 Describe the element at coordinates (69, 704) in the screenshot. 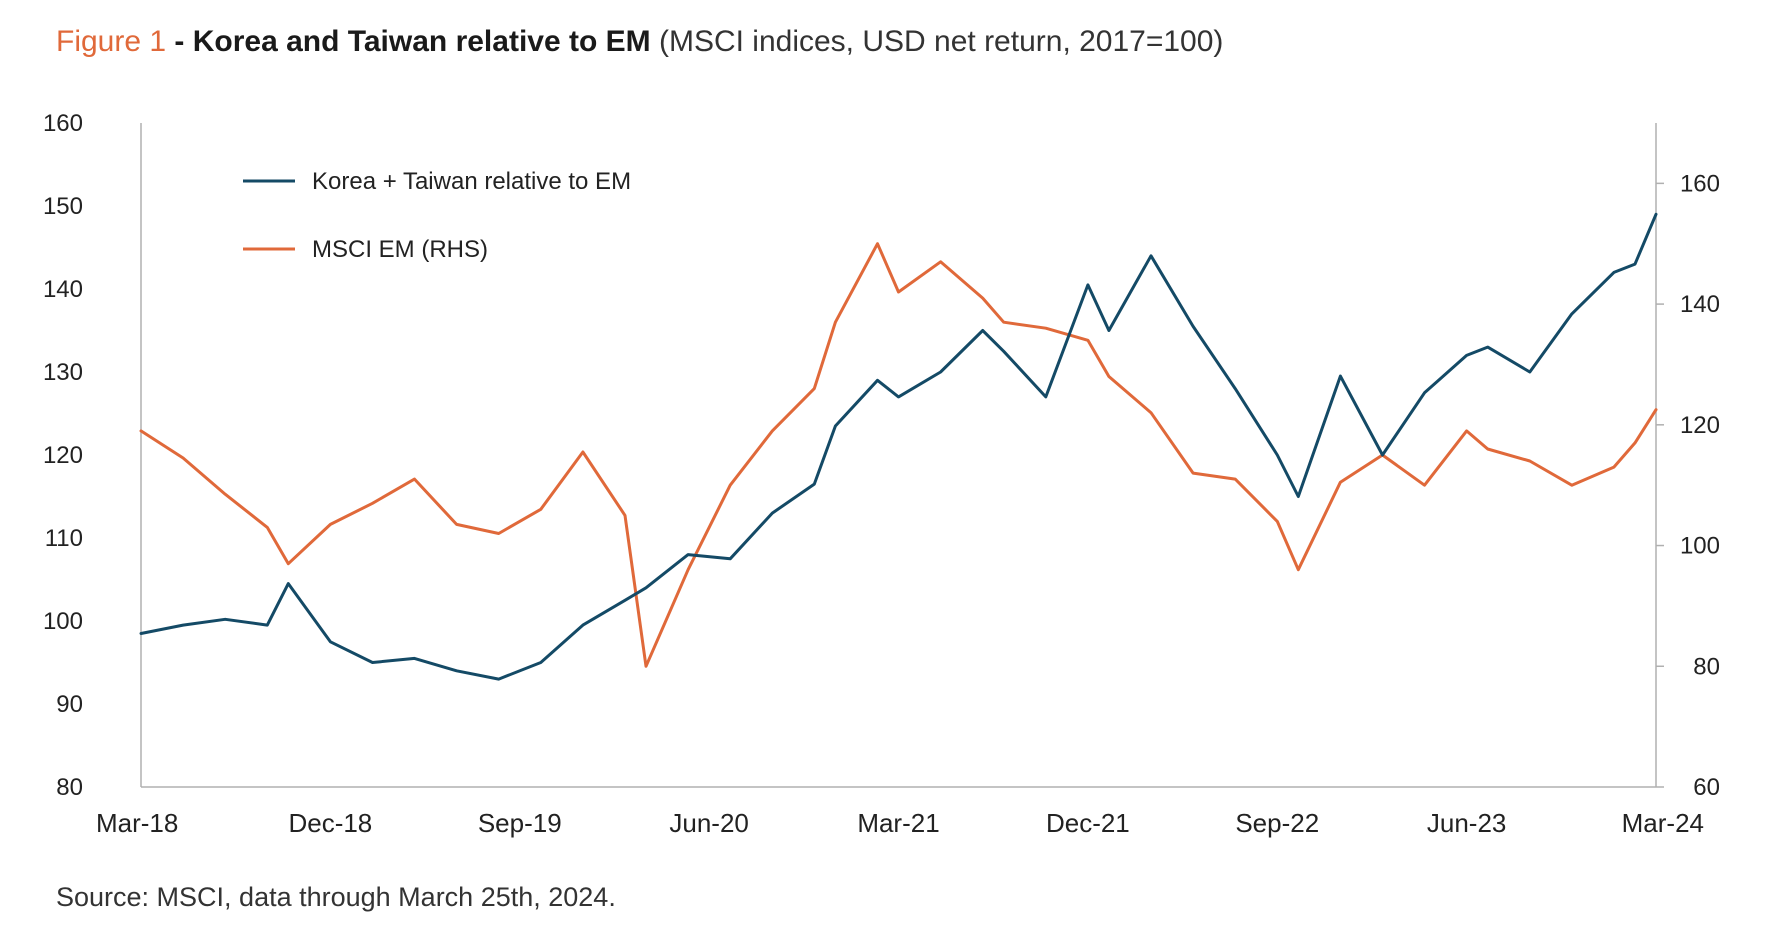

I see `y-left-tick-label: 90` at that location.